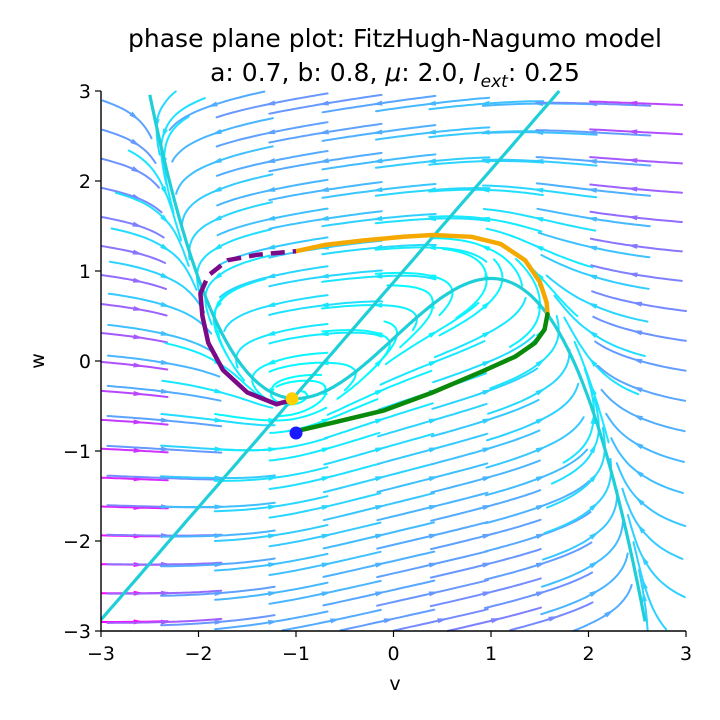 The image size is (720, 720). What do you see at coordinates (394, 684) in the screenshot?
I see `x-axis-label: v` at bounding box center [394, 684].